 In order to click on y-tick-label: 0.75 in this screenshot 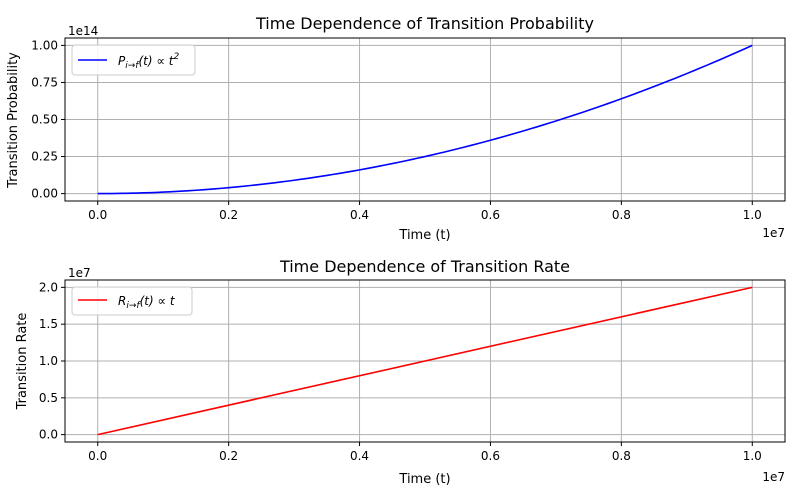, I will do `click(44, 82)`.